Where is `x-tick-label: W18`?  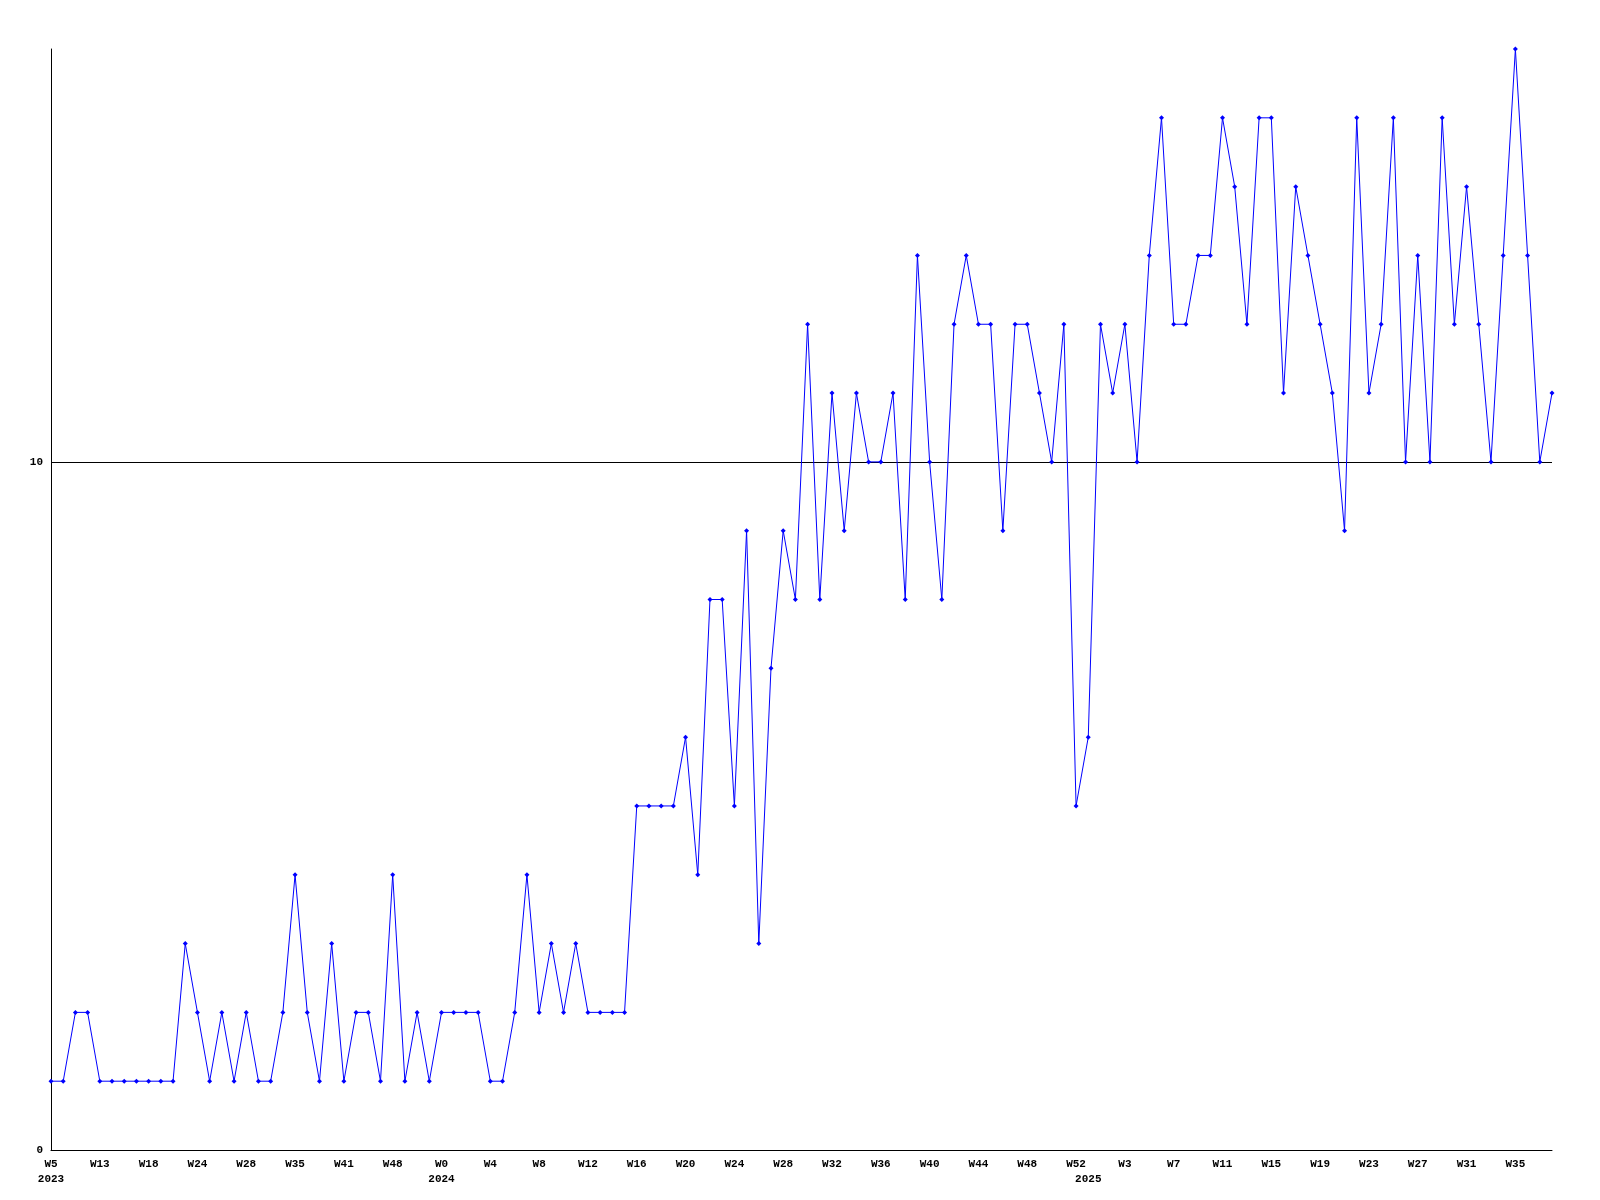 x-tick-label: W18 is located at coordinates (148, 1163).